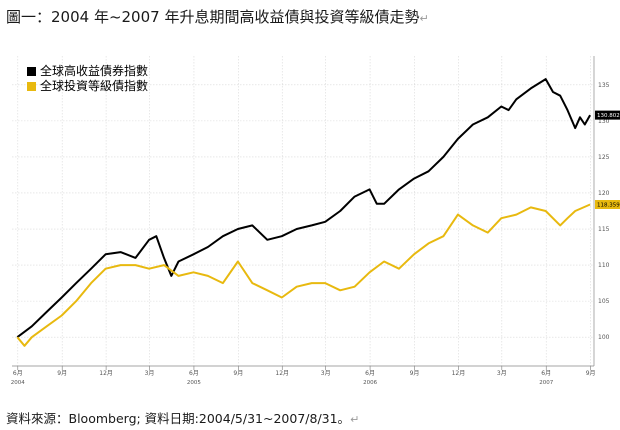 The image size is (620, 430). Describe the element at coordinates (604, 193) in the screenshot. I see `y-tick-label: 120` at that location.